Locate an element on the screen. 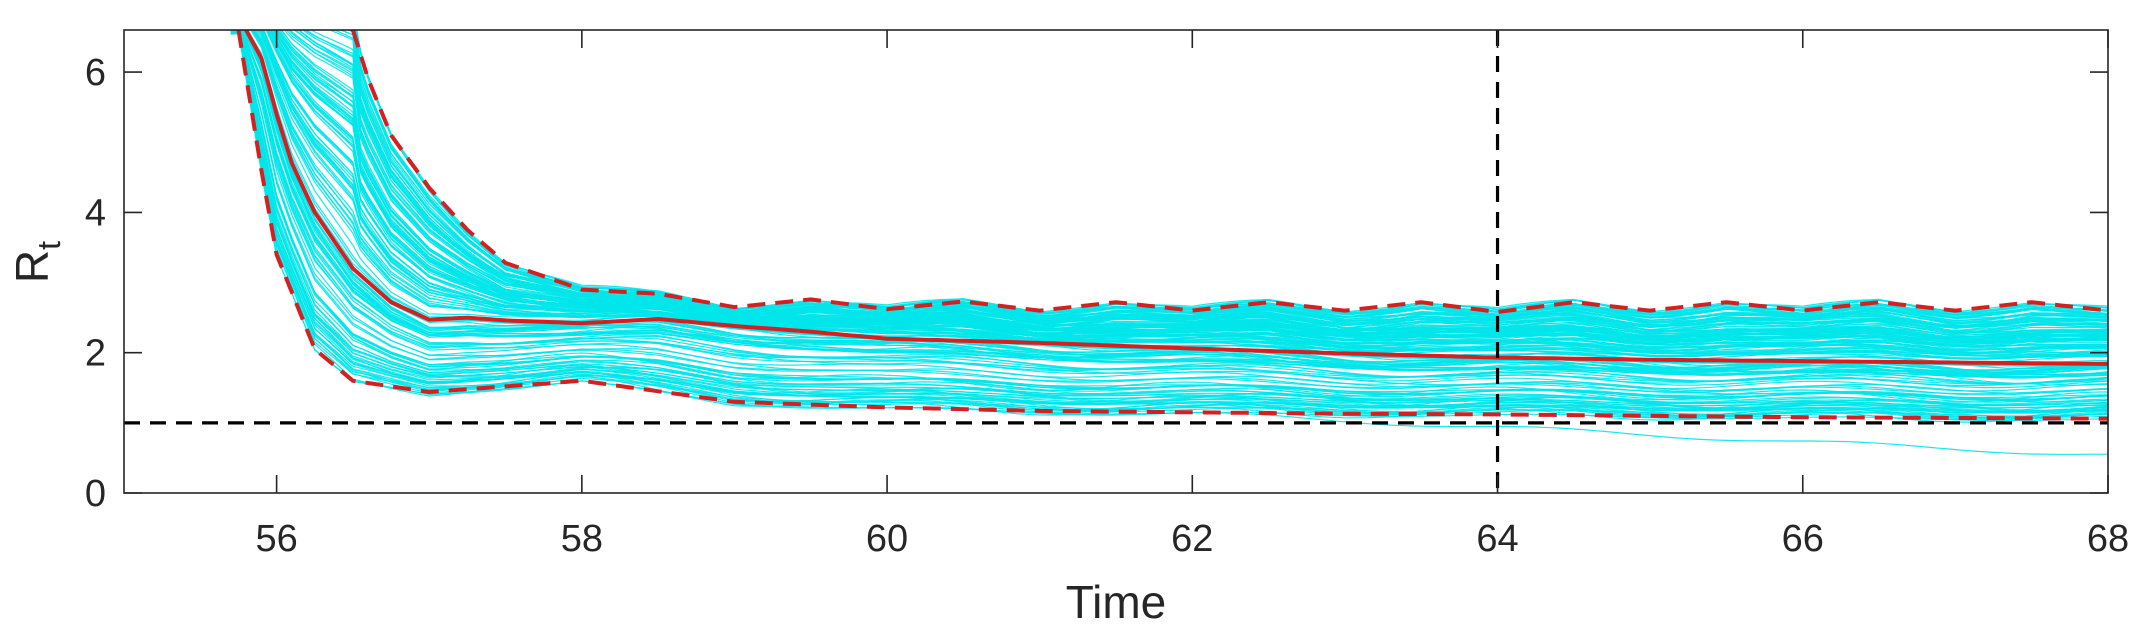 Image resolution: width=2137 pixels, height=634 pixels. x-tick-label: 66 is located at coordinates (1803, 539).